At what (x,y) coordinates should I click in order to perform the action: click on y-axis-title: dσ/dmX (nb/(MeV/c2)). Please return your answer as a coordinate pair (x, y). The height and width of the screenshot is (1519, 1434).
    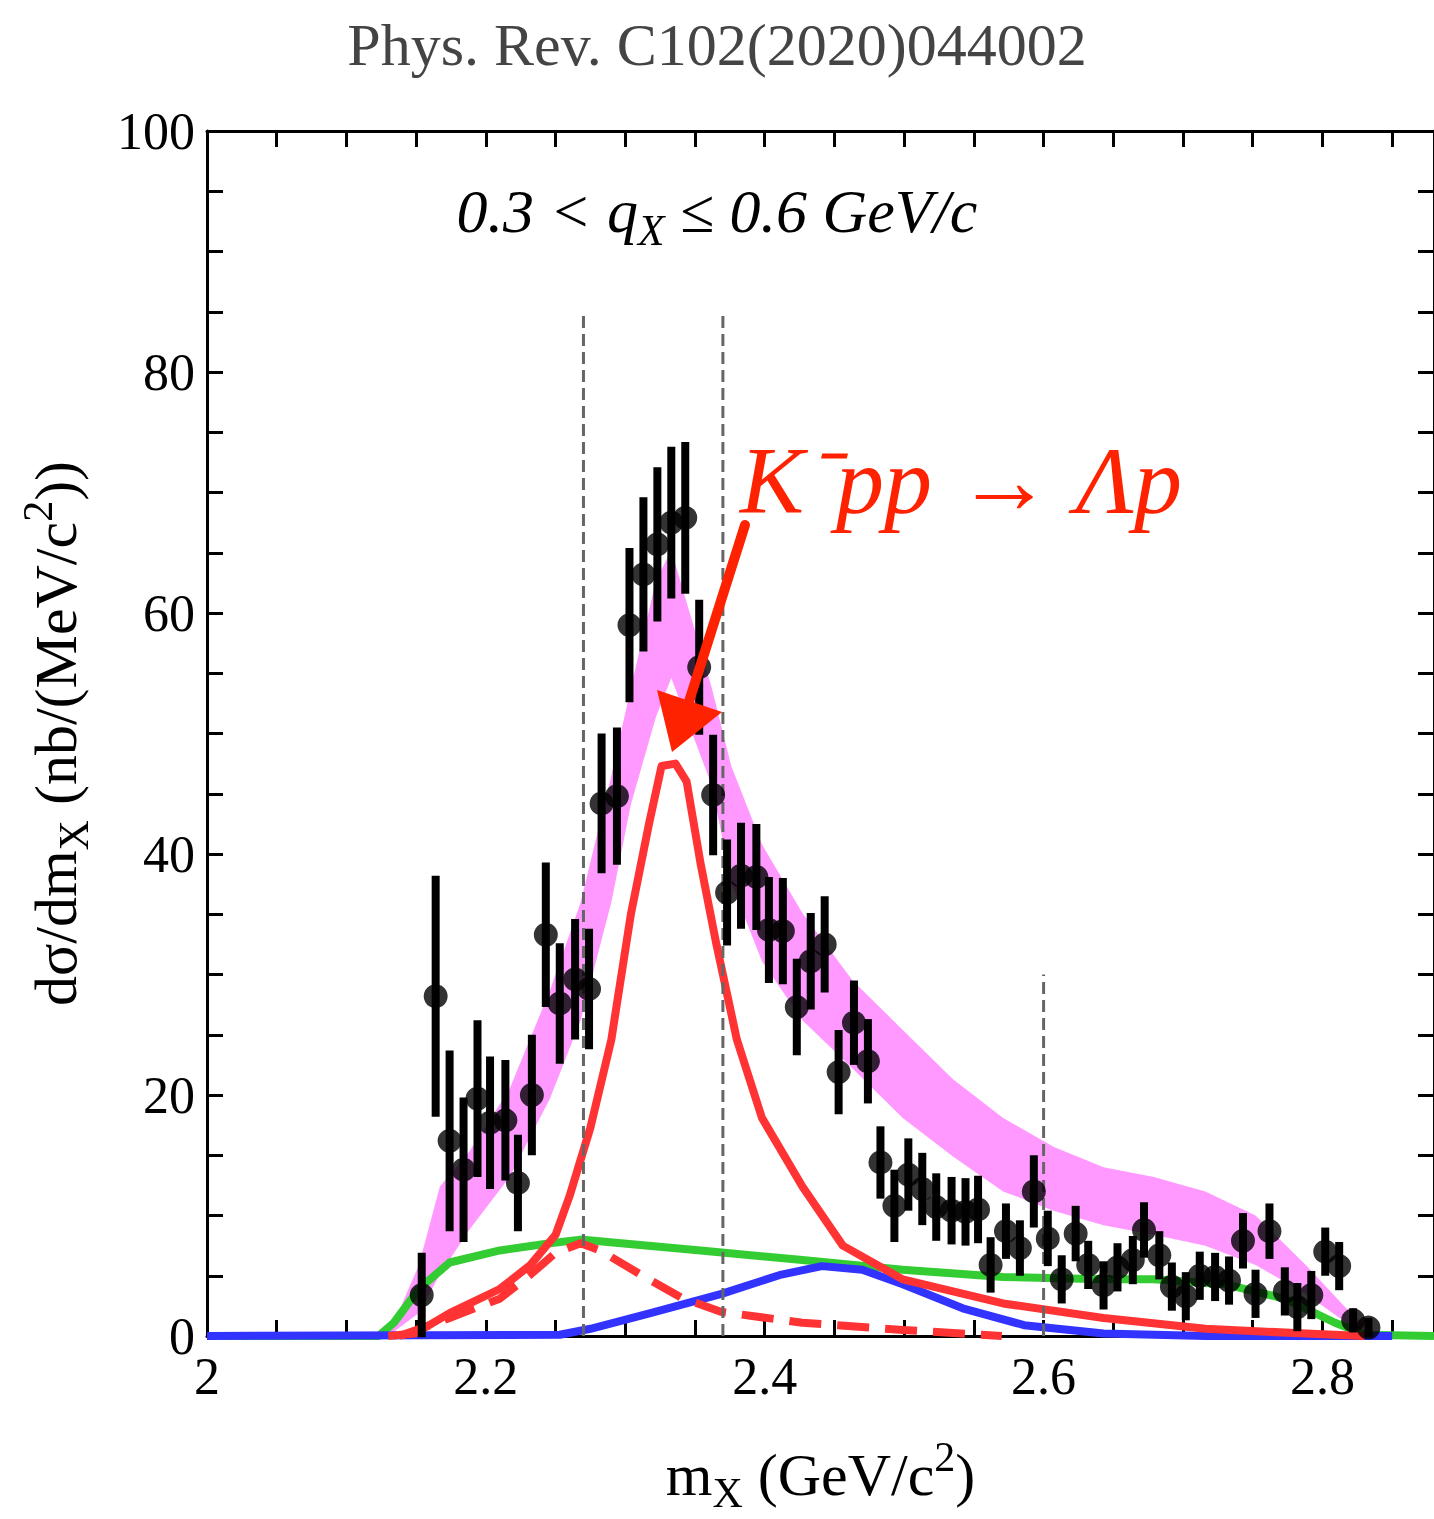
    Looking at the image, I should click on (56, 733).